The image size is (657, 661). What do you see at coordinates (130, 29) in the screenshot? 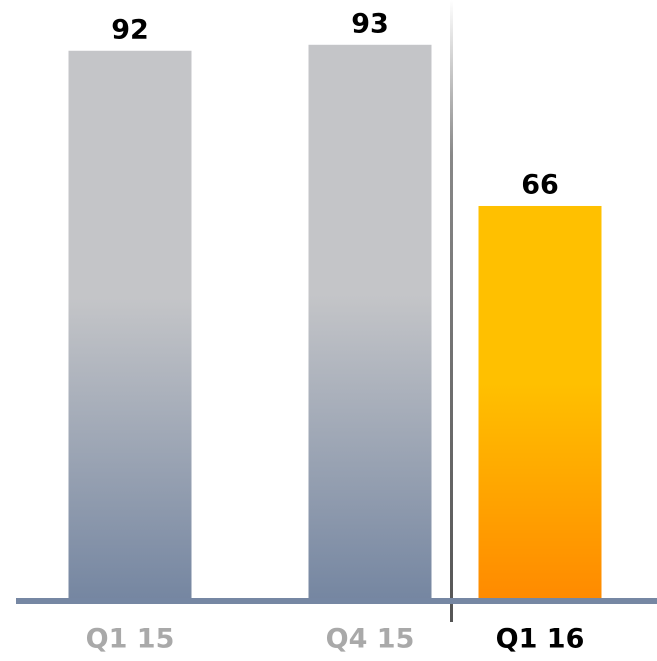
I see `value-label: 92` at bounding box center [130, 29].